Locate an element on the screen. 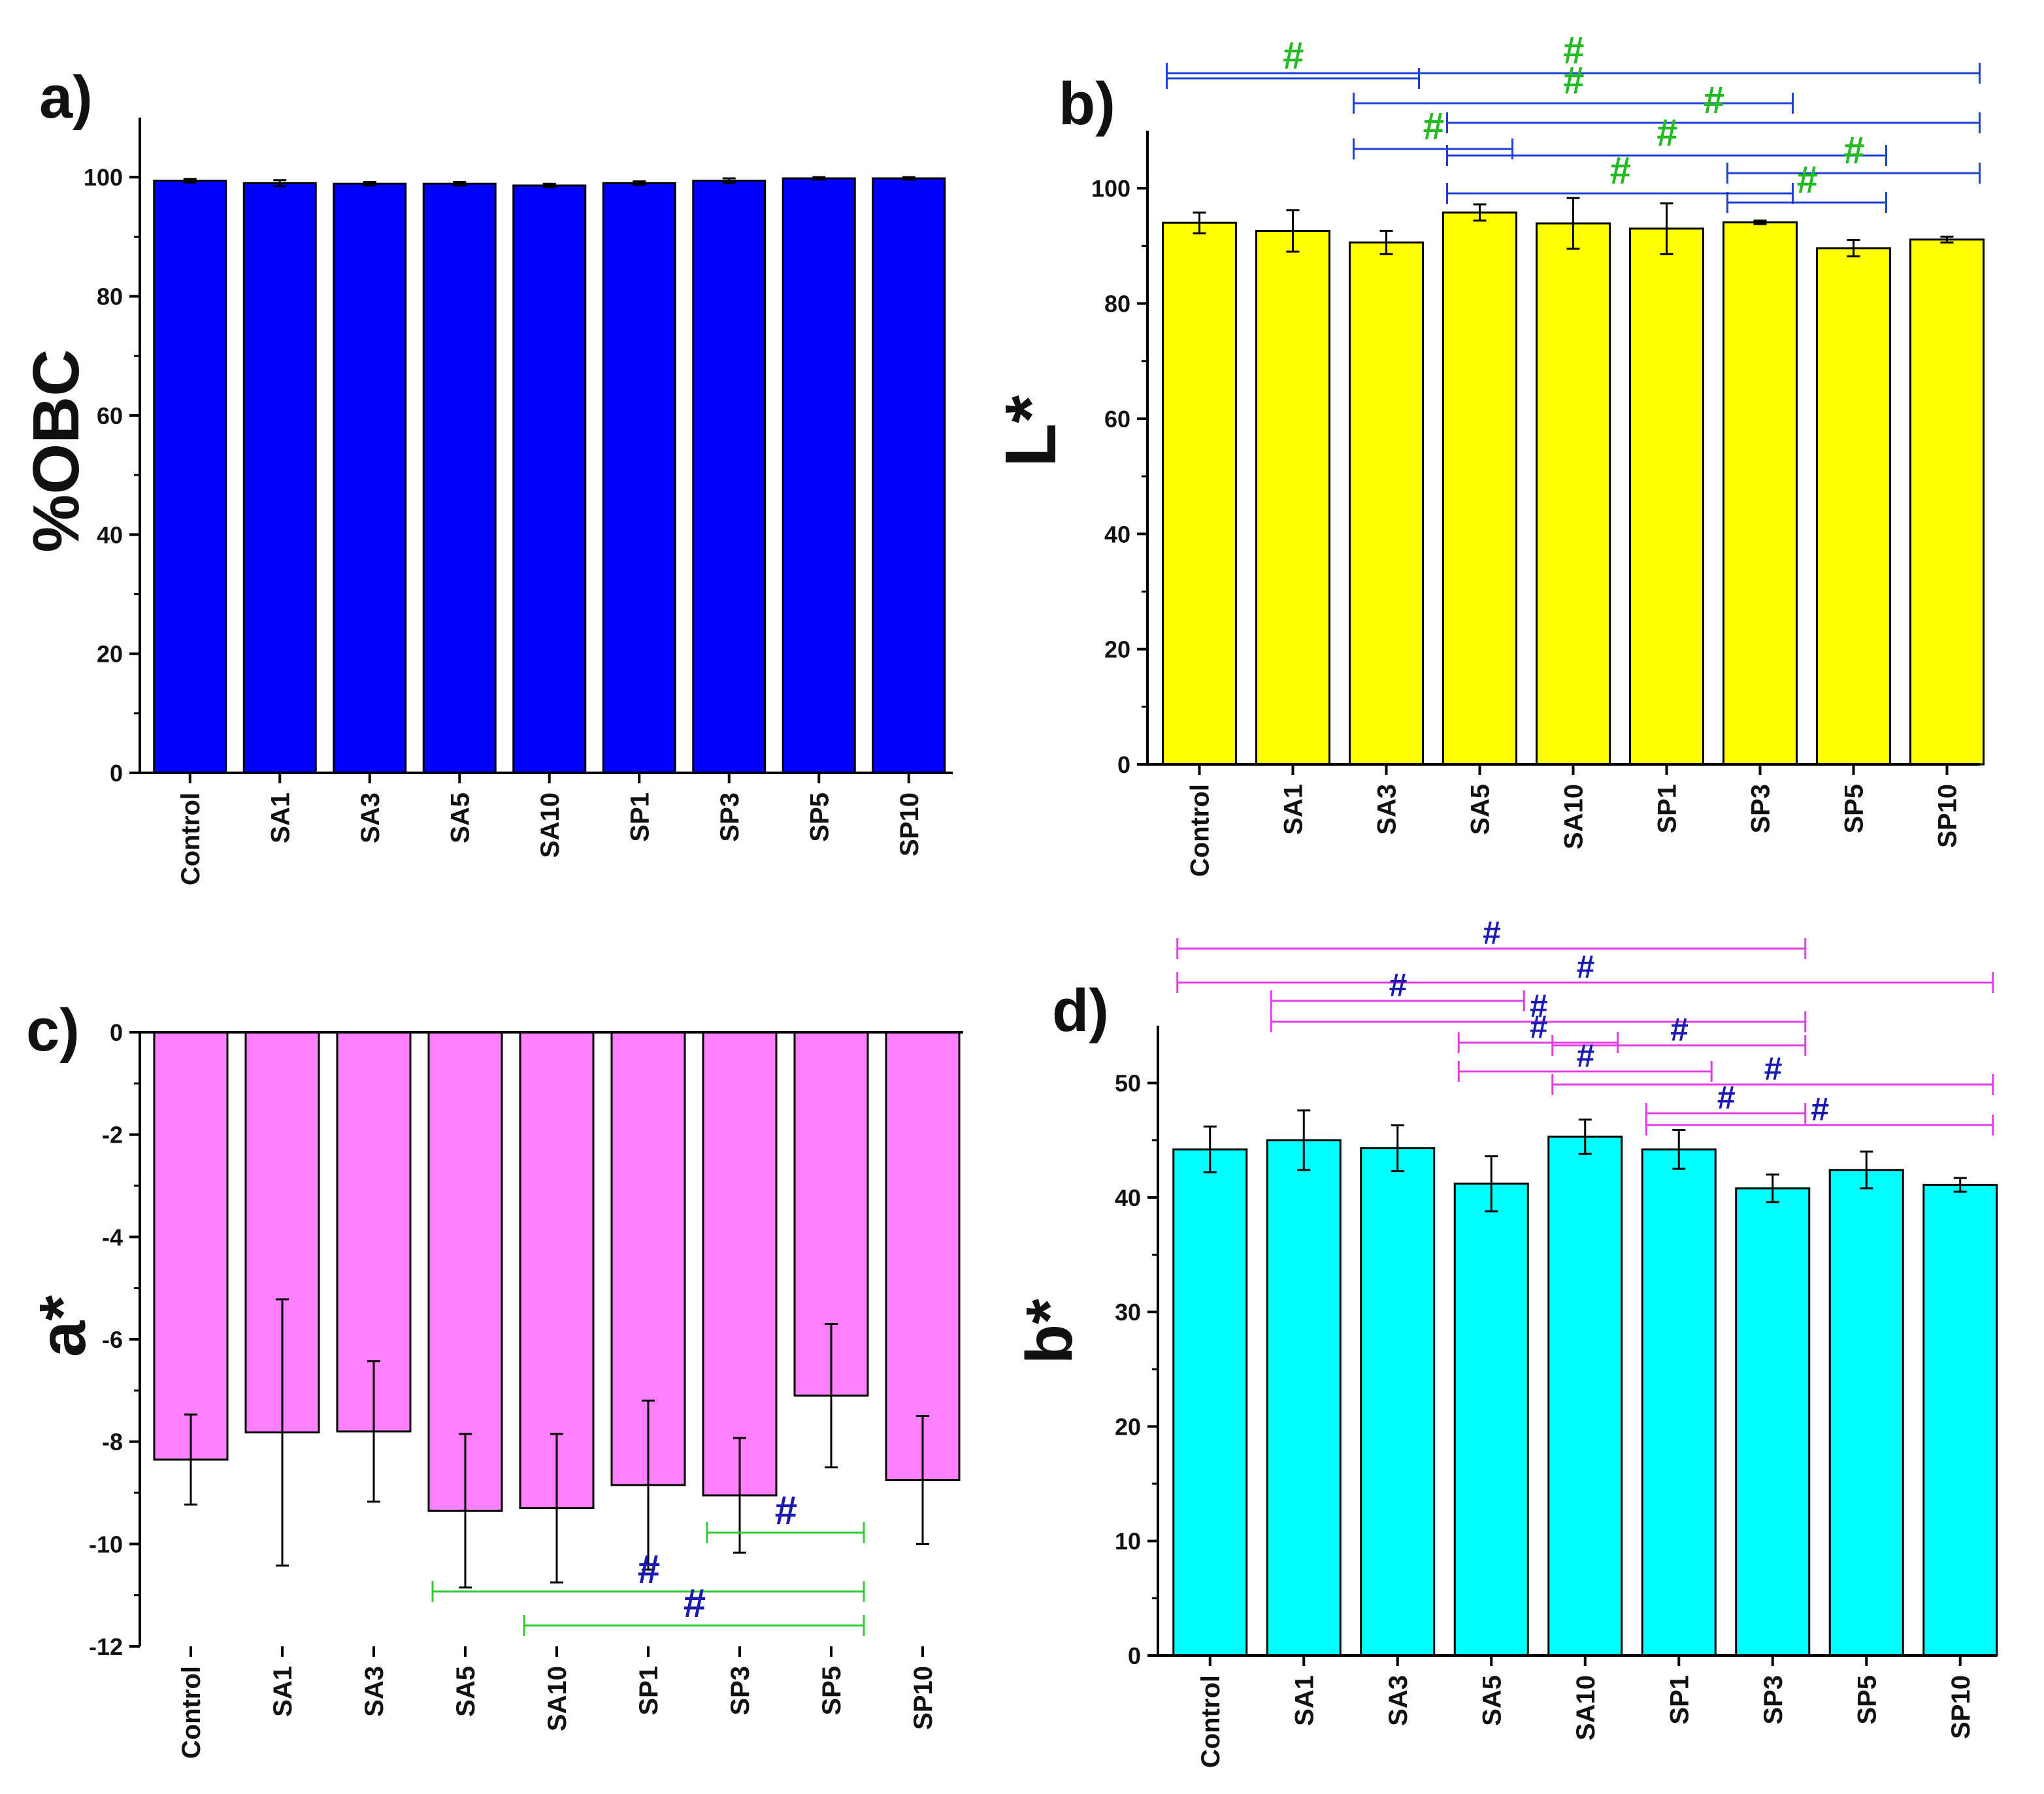  bar-SA1 is located at coordinates (279, 478).